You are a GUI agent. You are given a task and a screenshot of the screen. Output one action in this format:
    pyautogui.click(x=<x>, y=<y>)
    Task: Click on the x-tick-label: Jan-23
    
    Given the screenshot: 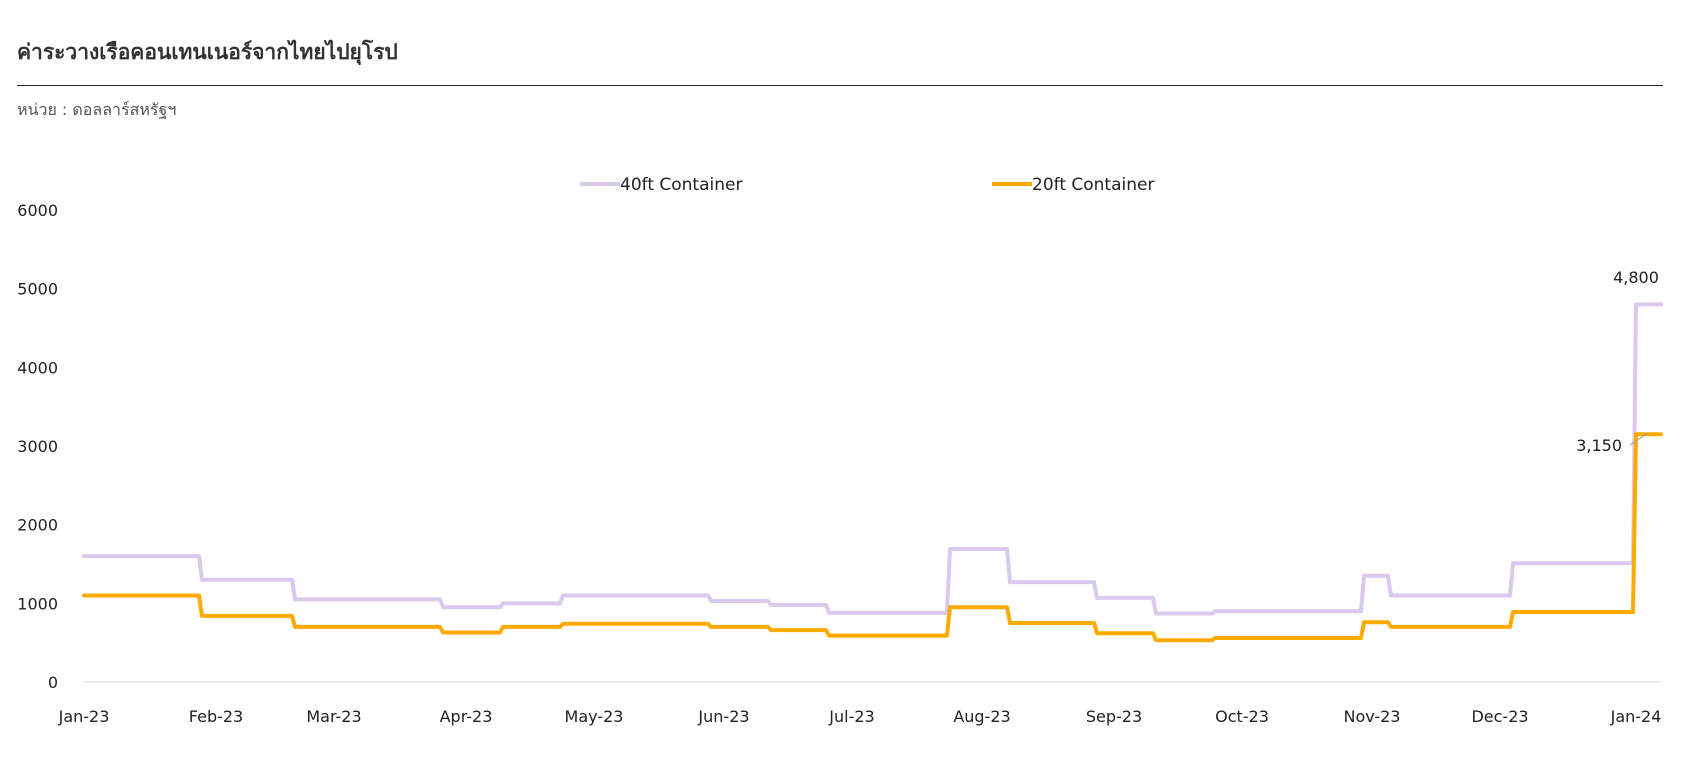 What is the action you would take?
    pyautogui.click(x=84, y=716)
    